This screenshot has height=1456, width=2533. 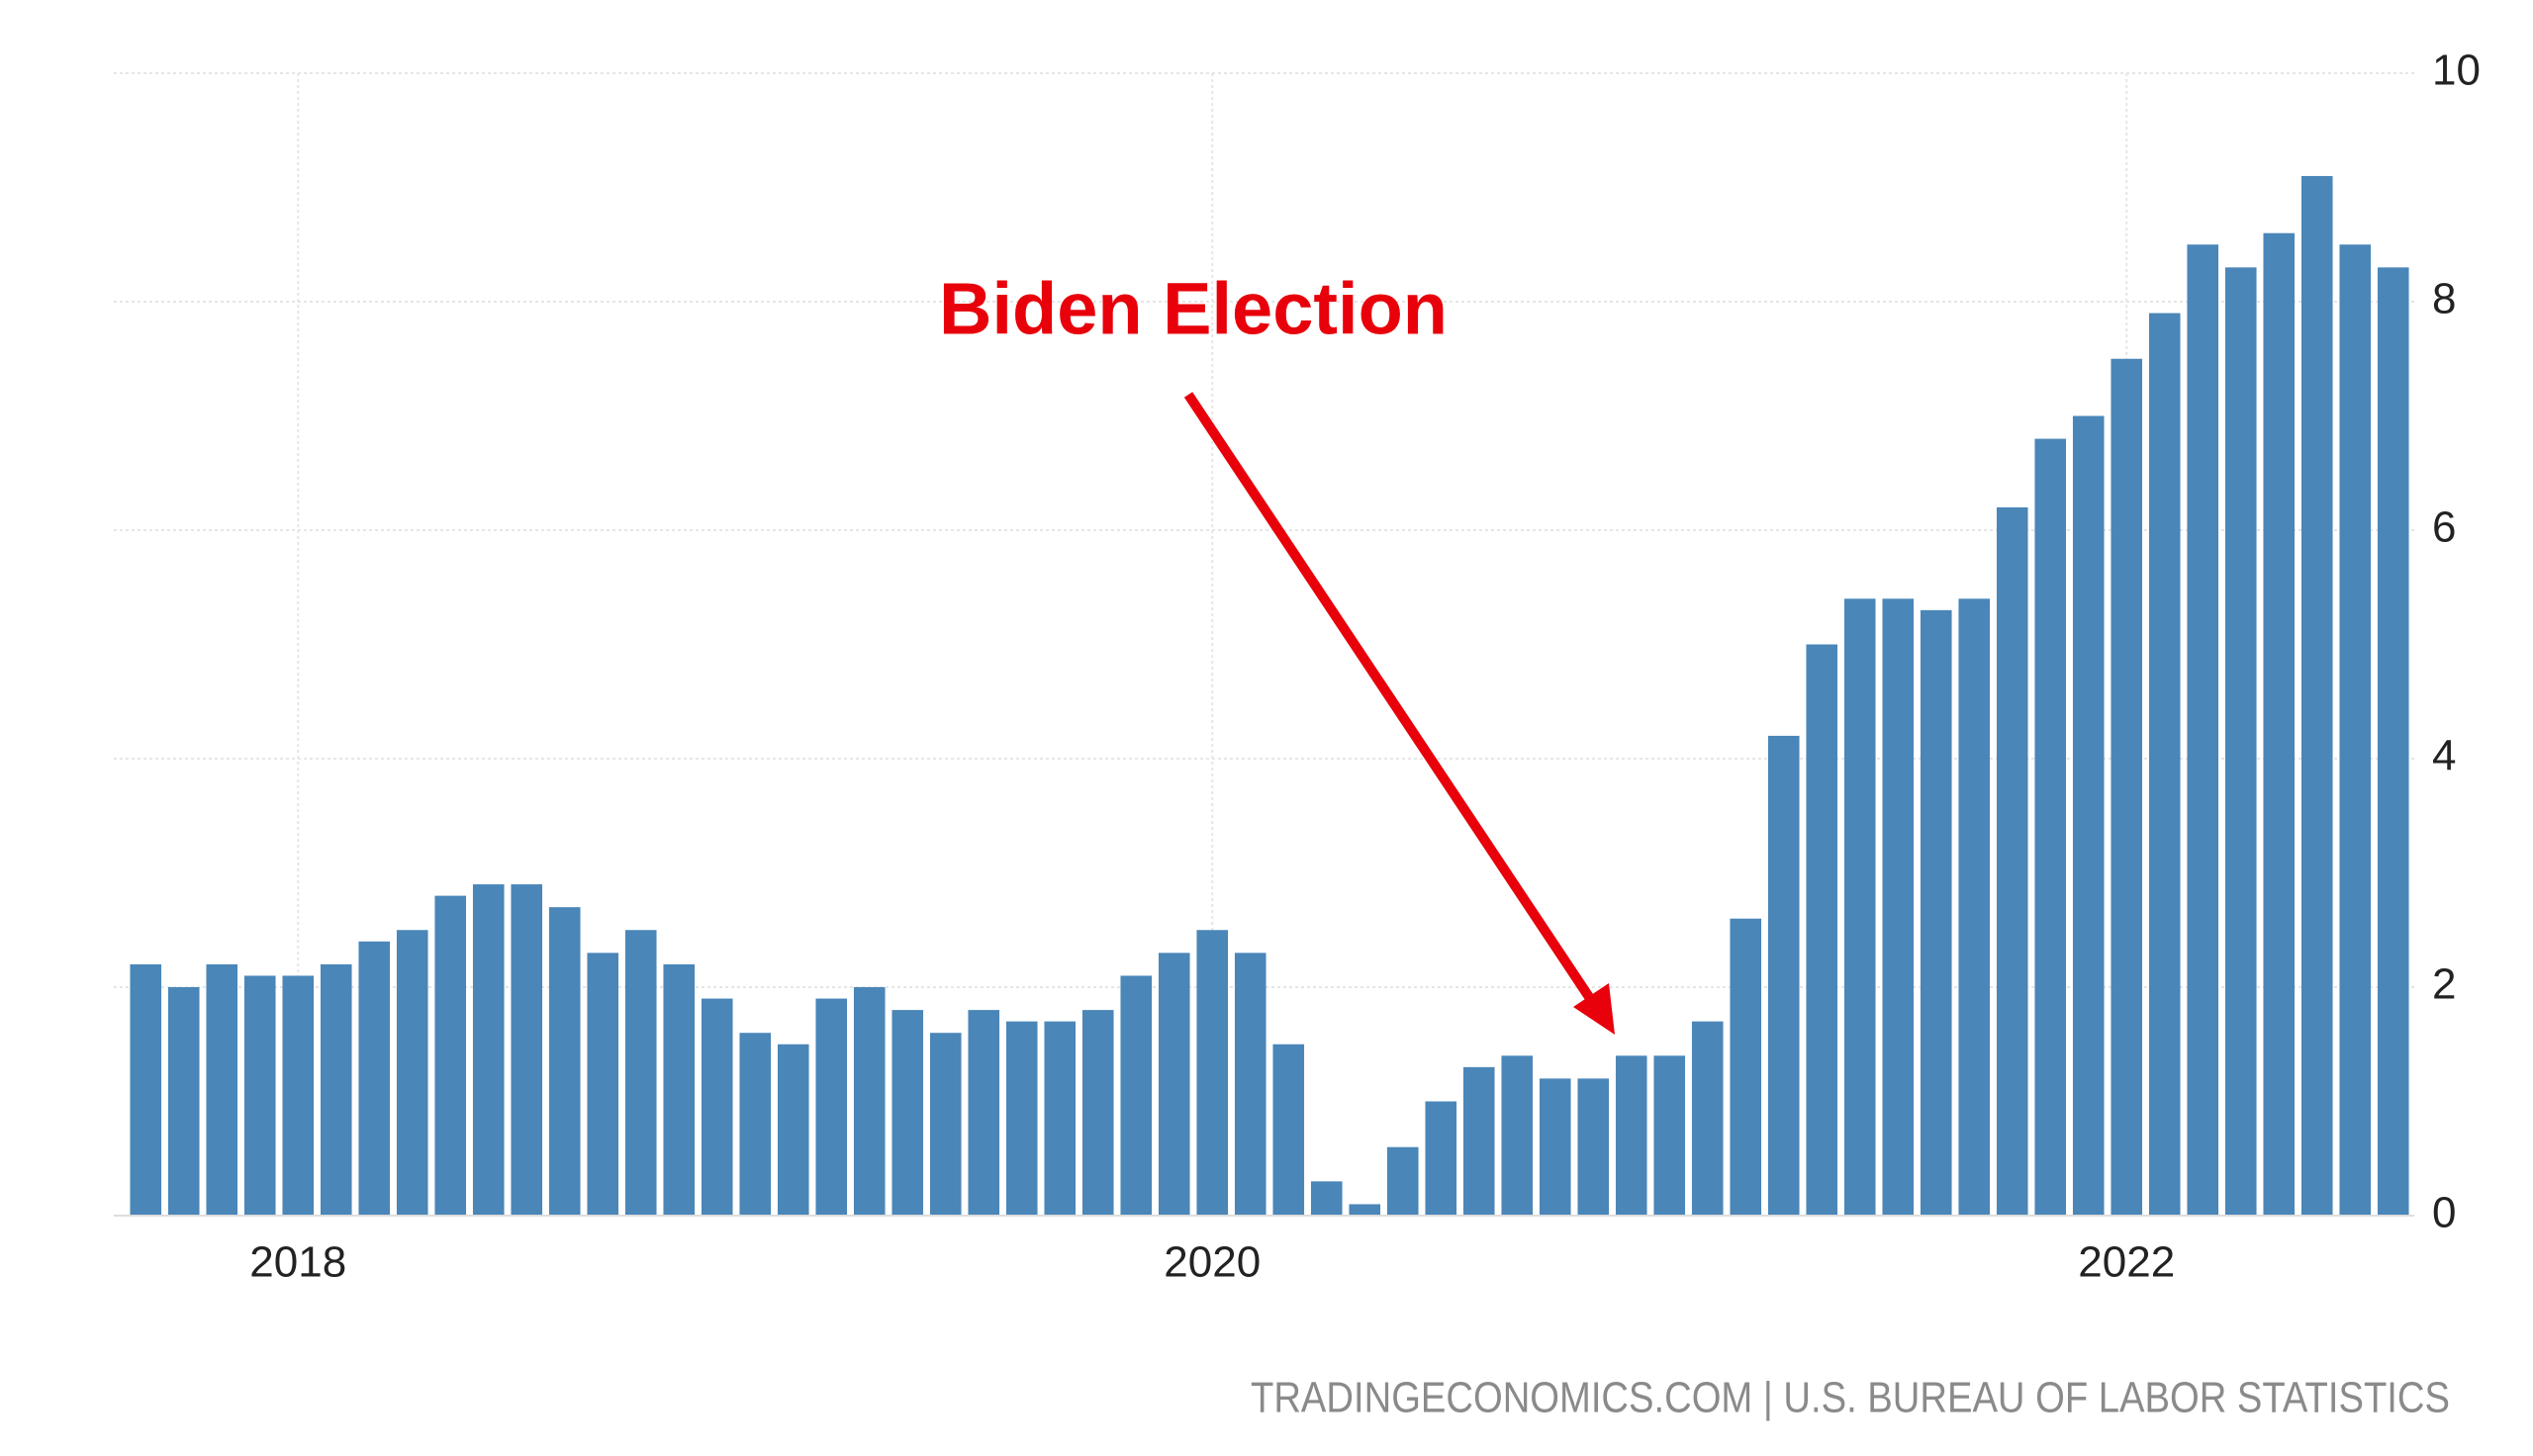 I want to click on y-tick-label: 4, so click(x=2444, y=756).